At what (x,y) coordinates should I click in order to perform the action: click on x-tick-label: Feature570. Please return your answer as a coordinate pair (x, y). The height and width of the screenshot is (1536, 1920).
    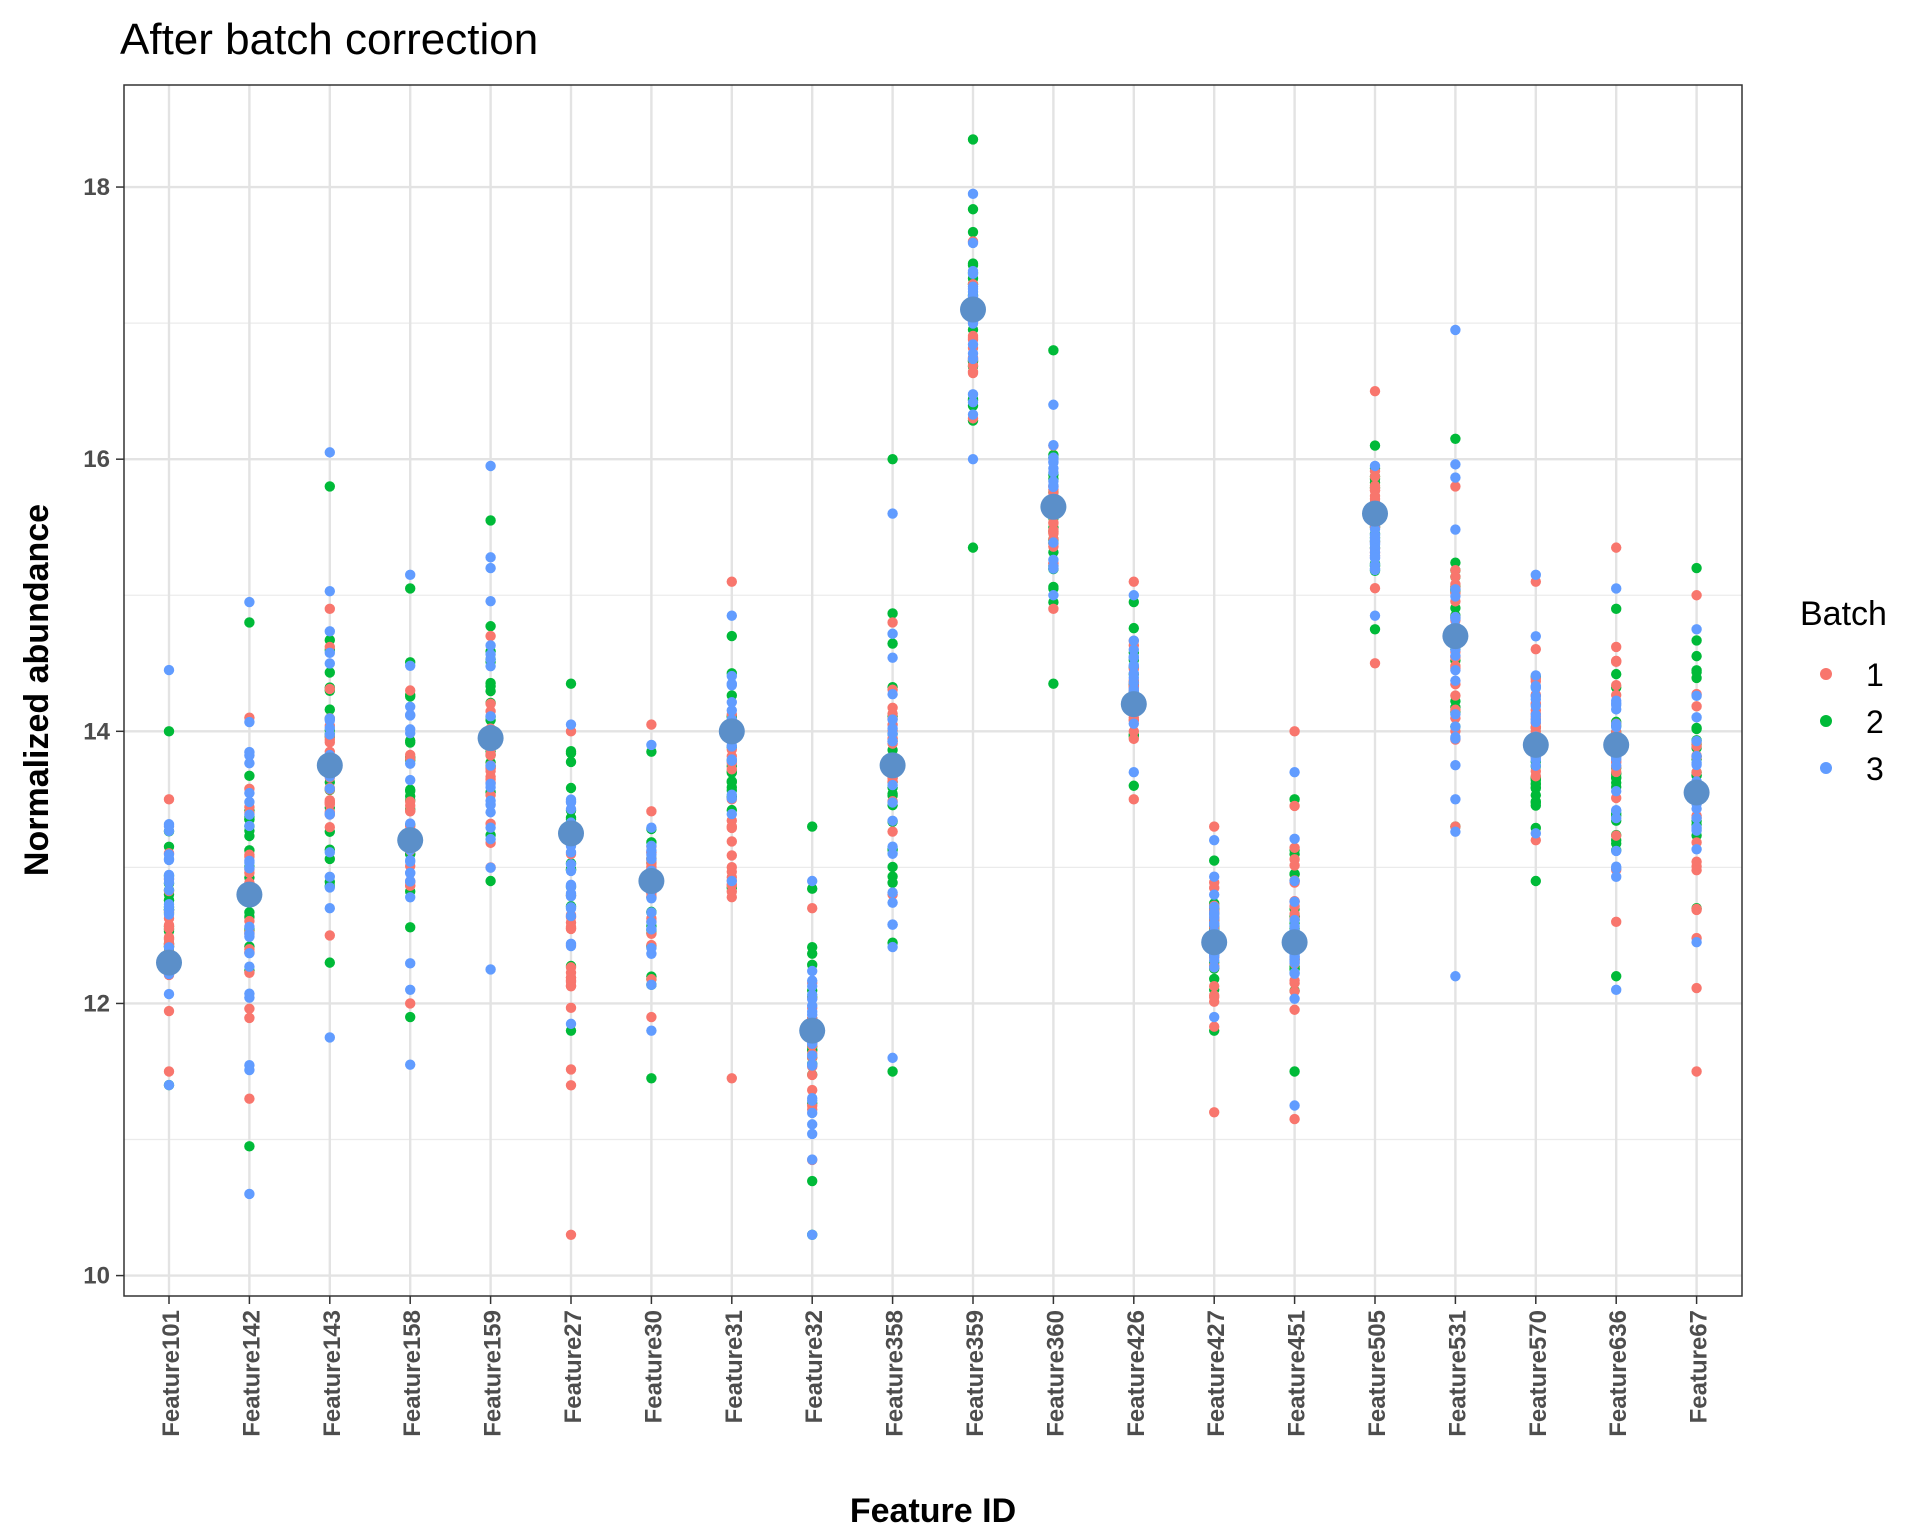
    Looking at the image, I should click on (1538, 1373).